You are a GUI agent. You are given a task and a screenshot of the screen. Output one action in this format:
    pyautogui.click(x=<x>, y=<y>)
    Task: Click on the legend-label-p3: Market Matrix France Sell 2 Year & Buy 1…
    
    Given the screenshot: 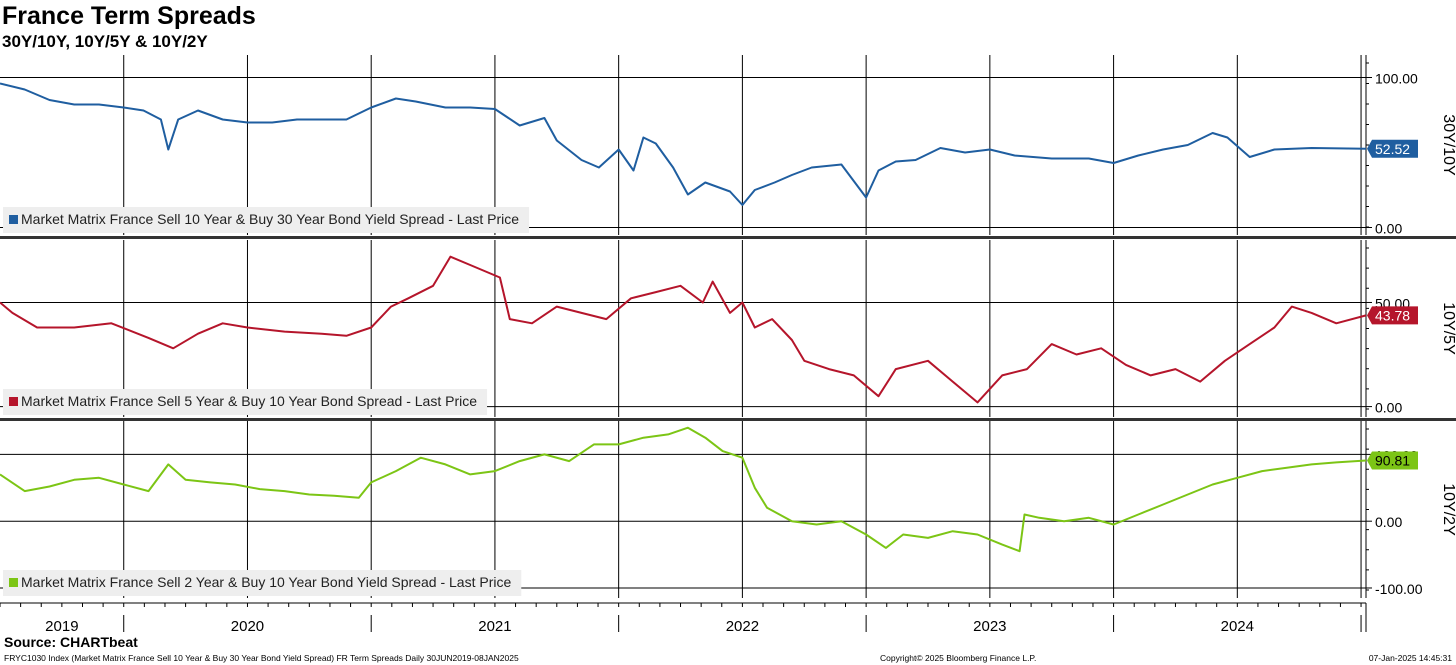 What is the action you would take?
    pyautogui.click(x=266, y=582)
    